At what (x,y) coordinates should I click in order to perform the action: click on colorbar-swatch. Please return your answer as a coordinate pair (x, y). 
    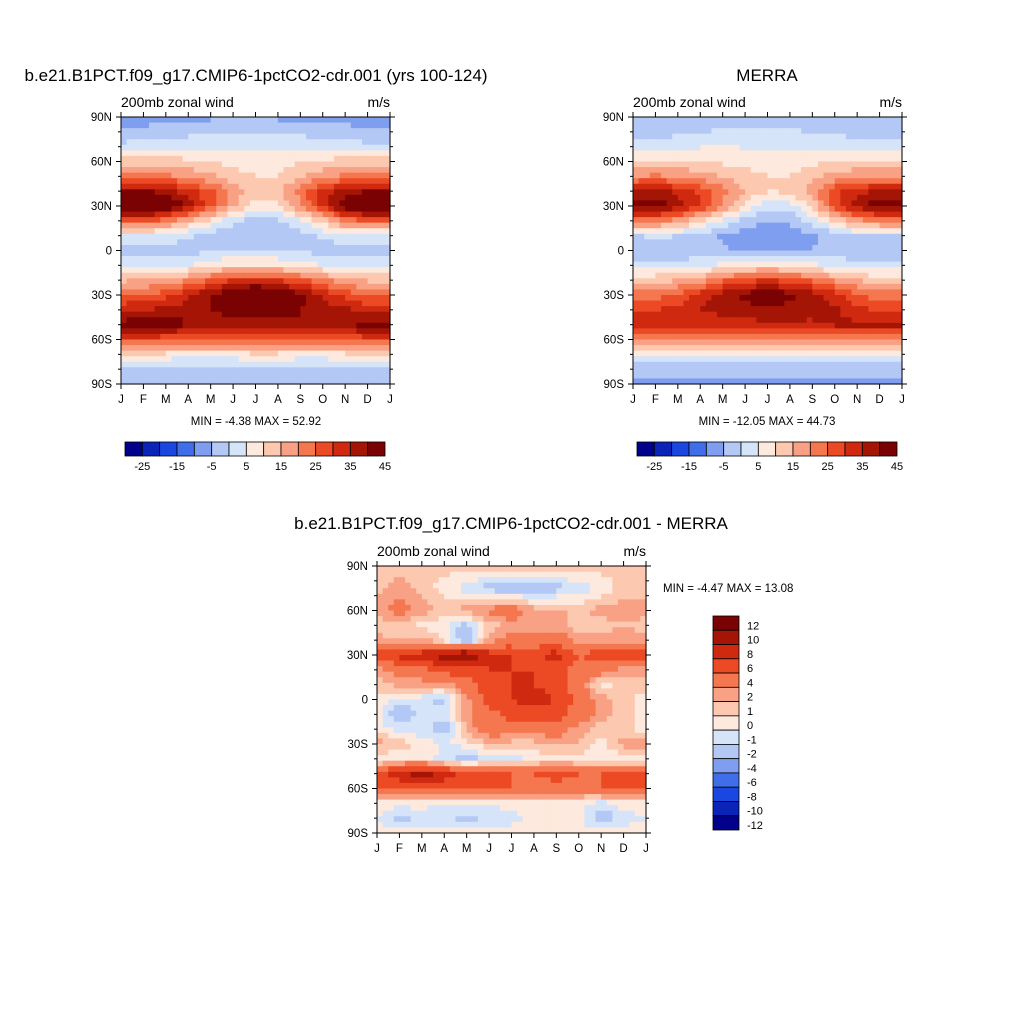
    Looking at the image, I should click on (359, 449).